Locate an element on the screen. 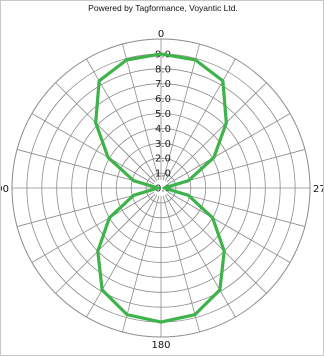 This screenshot has height=356, width=324. radial-tick-label: 3.0 is located at coordinates (163, 144).